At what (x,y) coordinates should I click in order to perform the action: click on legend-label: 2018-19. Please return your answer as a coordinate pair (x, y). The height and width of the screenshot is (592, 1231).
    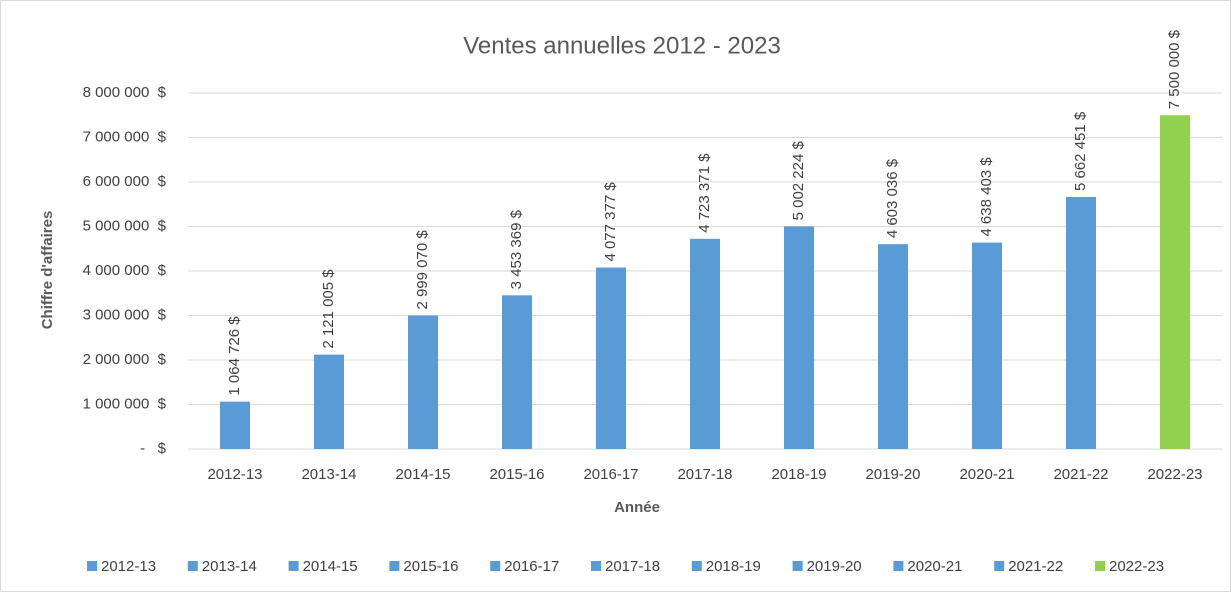
    Looking at the image, I should click on (733, 566).